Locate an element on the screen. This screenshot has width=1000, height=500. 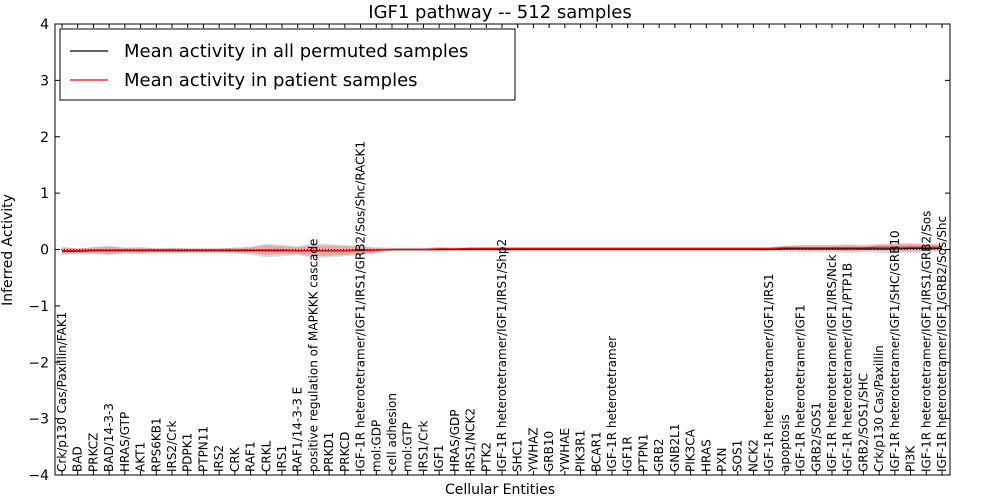
x-tick-label: PDPK1 is located at coordinates (188, 452).